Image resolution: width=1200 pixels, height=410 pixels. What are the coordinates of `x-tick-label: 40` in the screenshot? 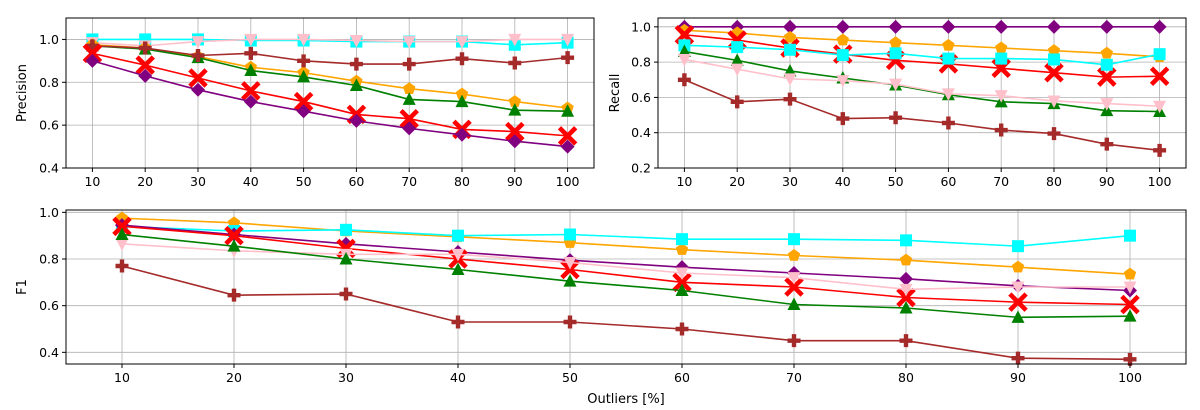 It's located at (843, 181).